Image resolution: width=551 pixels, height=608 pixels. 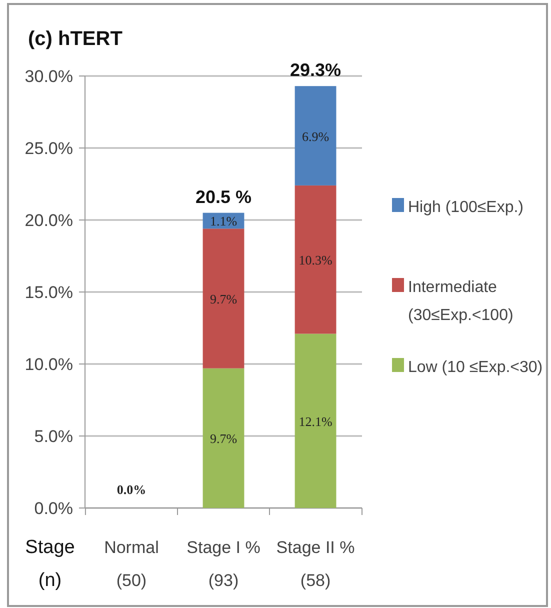 I want to click on legend-label: High (100≤Exp.), so click(x=466, y=207).